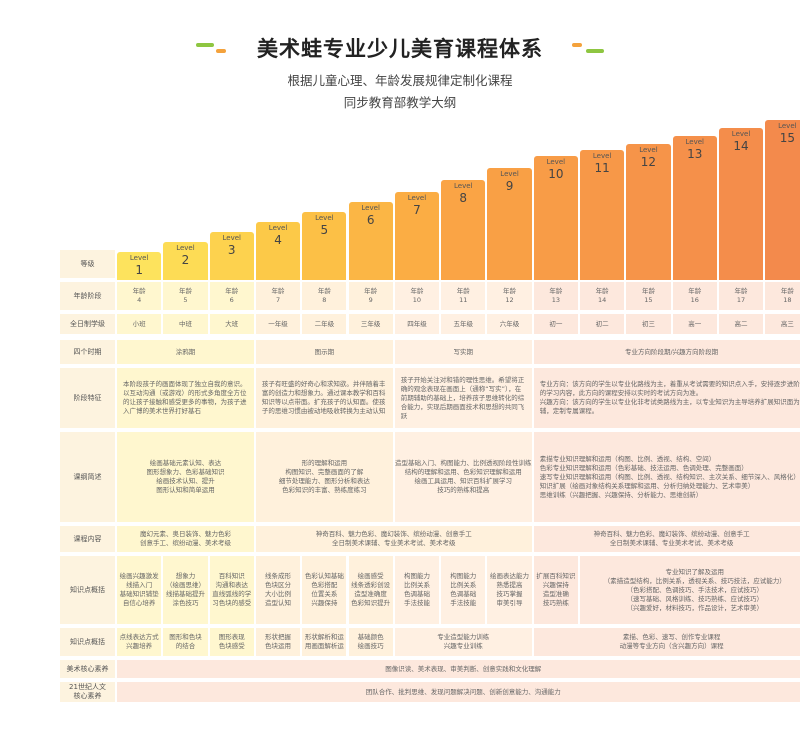 The height and width of the screenshot is (729, 800). What do you see at coordinates (509, 590) in the screenshot?
I see `knowledge-cell: 绘画表达能力 熟悉提高 技巧掌握 审美引导` at bounding box center [509, 590].